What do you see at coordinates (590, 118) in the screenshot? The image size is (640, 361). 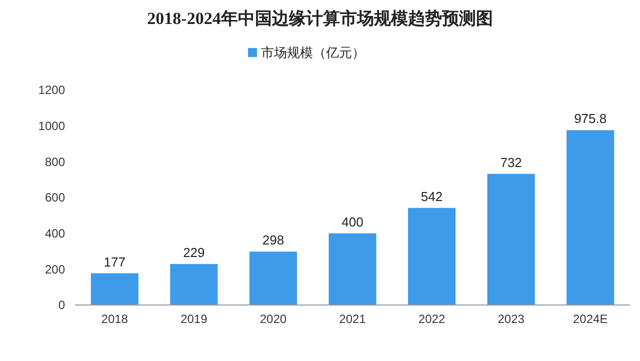 I see `data-label: 975.8` at bounding box center [590, 118].